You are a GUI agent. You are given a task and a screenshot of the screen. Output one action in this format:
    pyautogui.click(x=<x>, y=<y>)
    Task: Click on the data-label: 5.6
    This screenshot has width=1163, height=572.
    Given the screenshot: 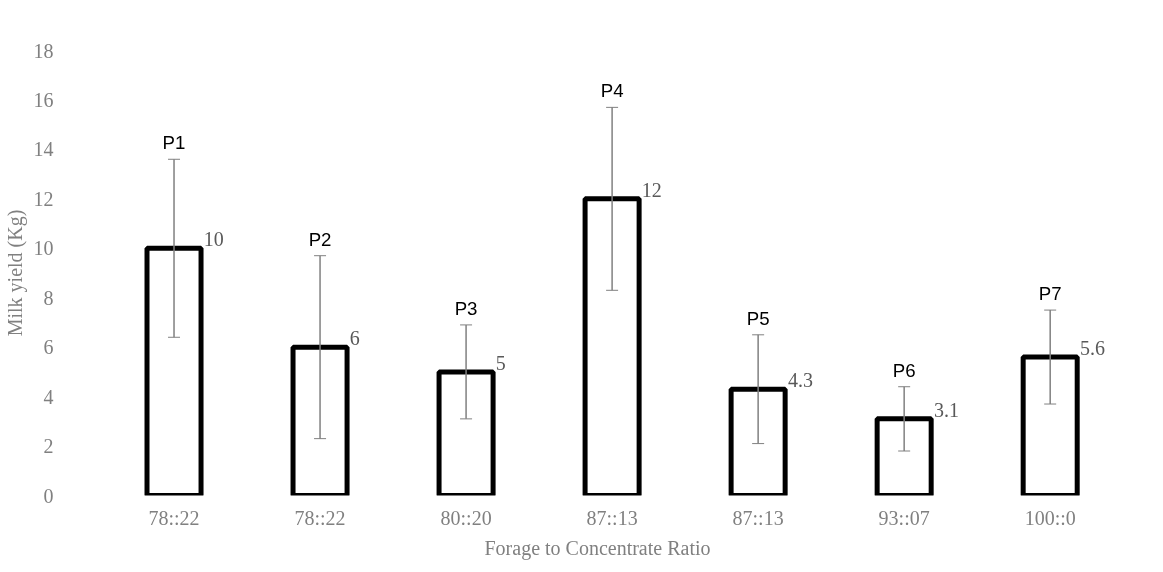 What is the action you would take?
    pyautogui.click(x=1092, y=348)
    